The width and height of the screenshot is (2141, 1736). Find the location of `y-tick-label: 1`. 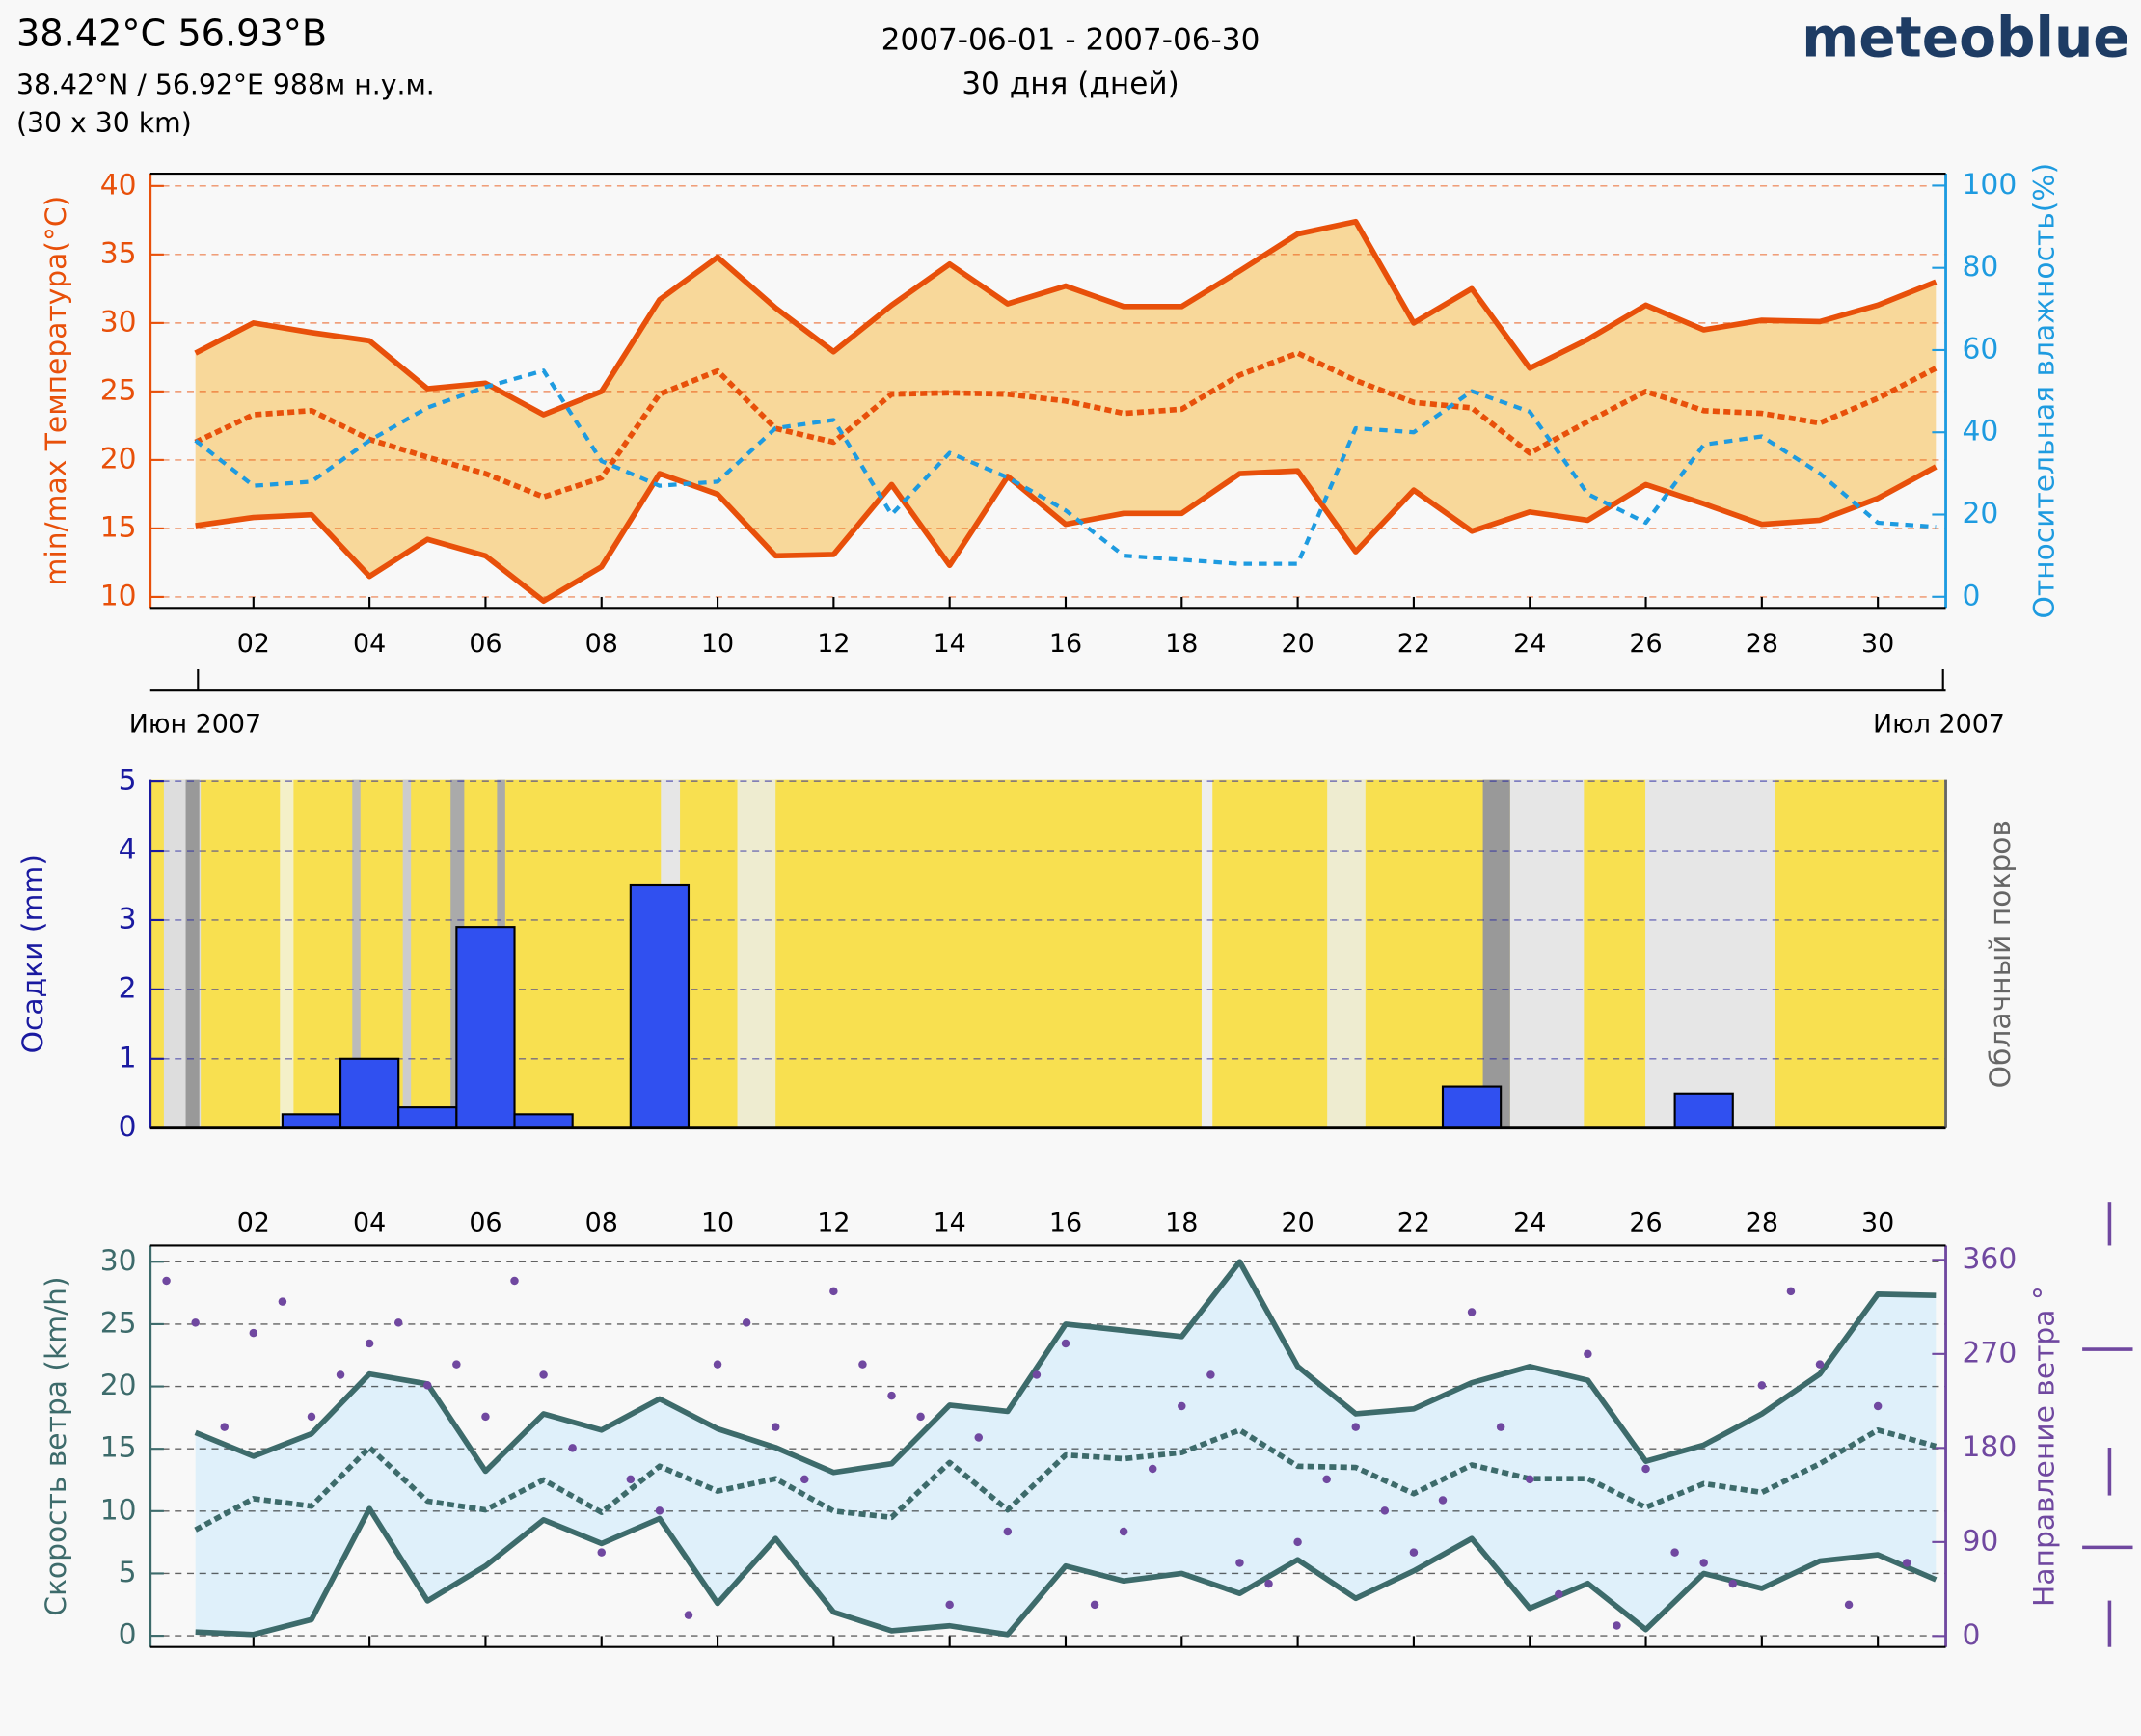

y-tick-label: 1 is located at coordinates (128, 1058).